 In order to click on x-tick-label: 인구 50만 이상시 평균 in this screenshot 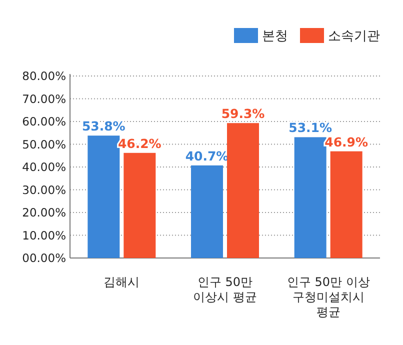, I will do `click(225, 289)`.